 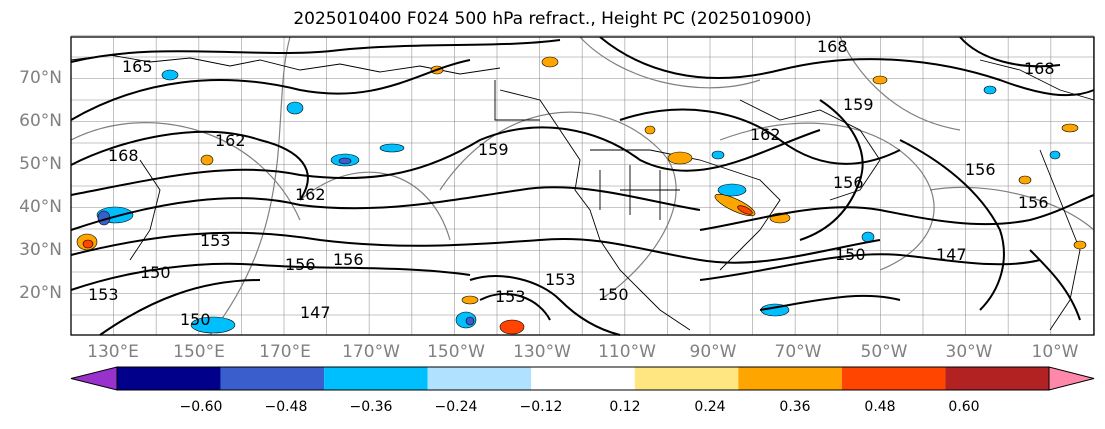 What do you see at coordinates (40, 78) in the screenshot?
I see `lat-label: 70°N` at bounding box center [40, 78].